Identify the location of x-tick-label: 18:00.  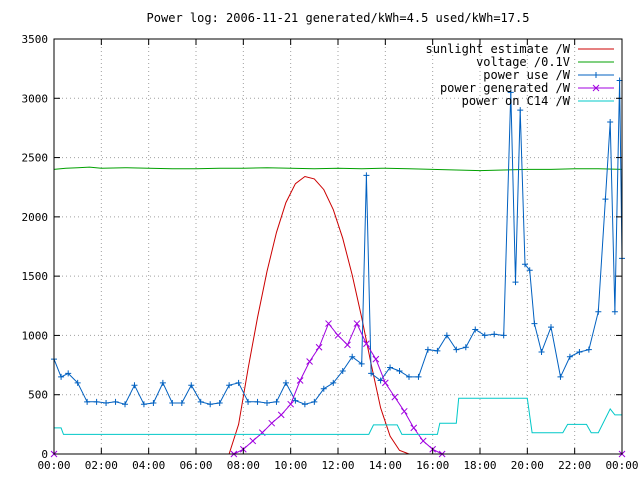
(479, 465).